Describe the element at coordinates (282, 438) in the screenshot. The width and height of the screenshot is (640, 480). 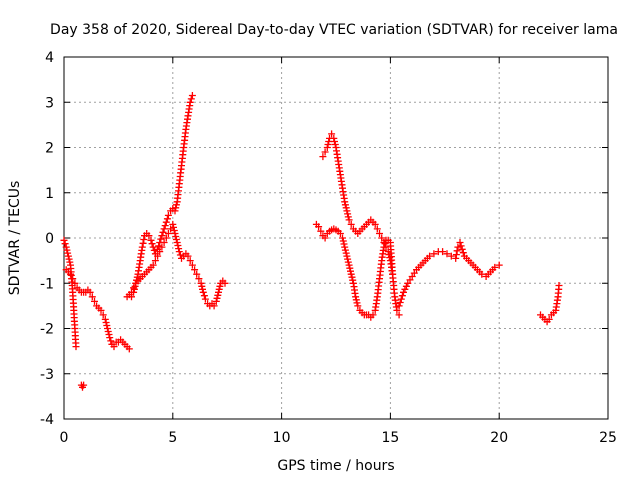
I see `x-tick-label: 10` at that location.